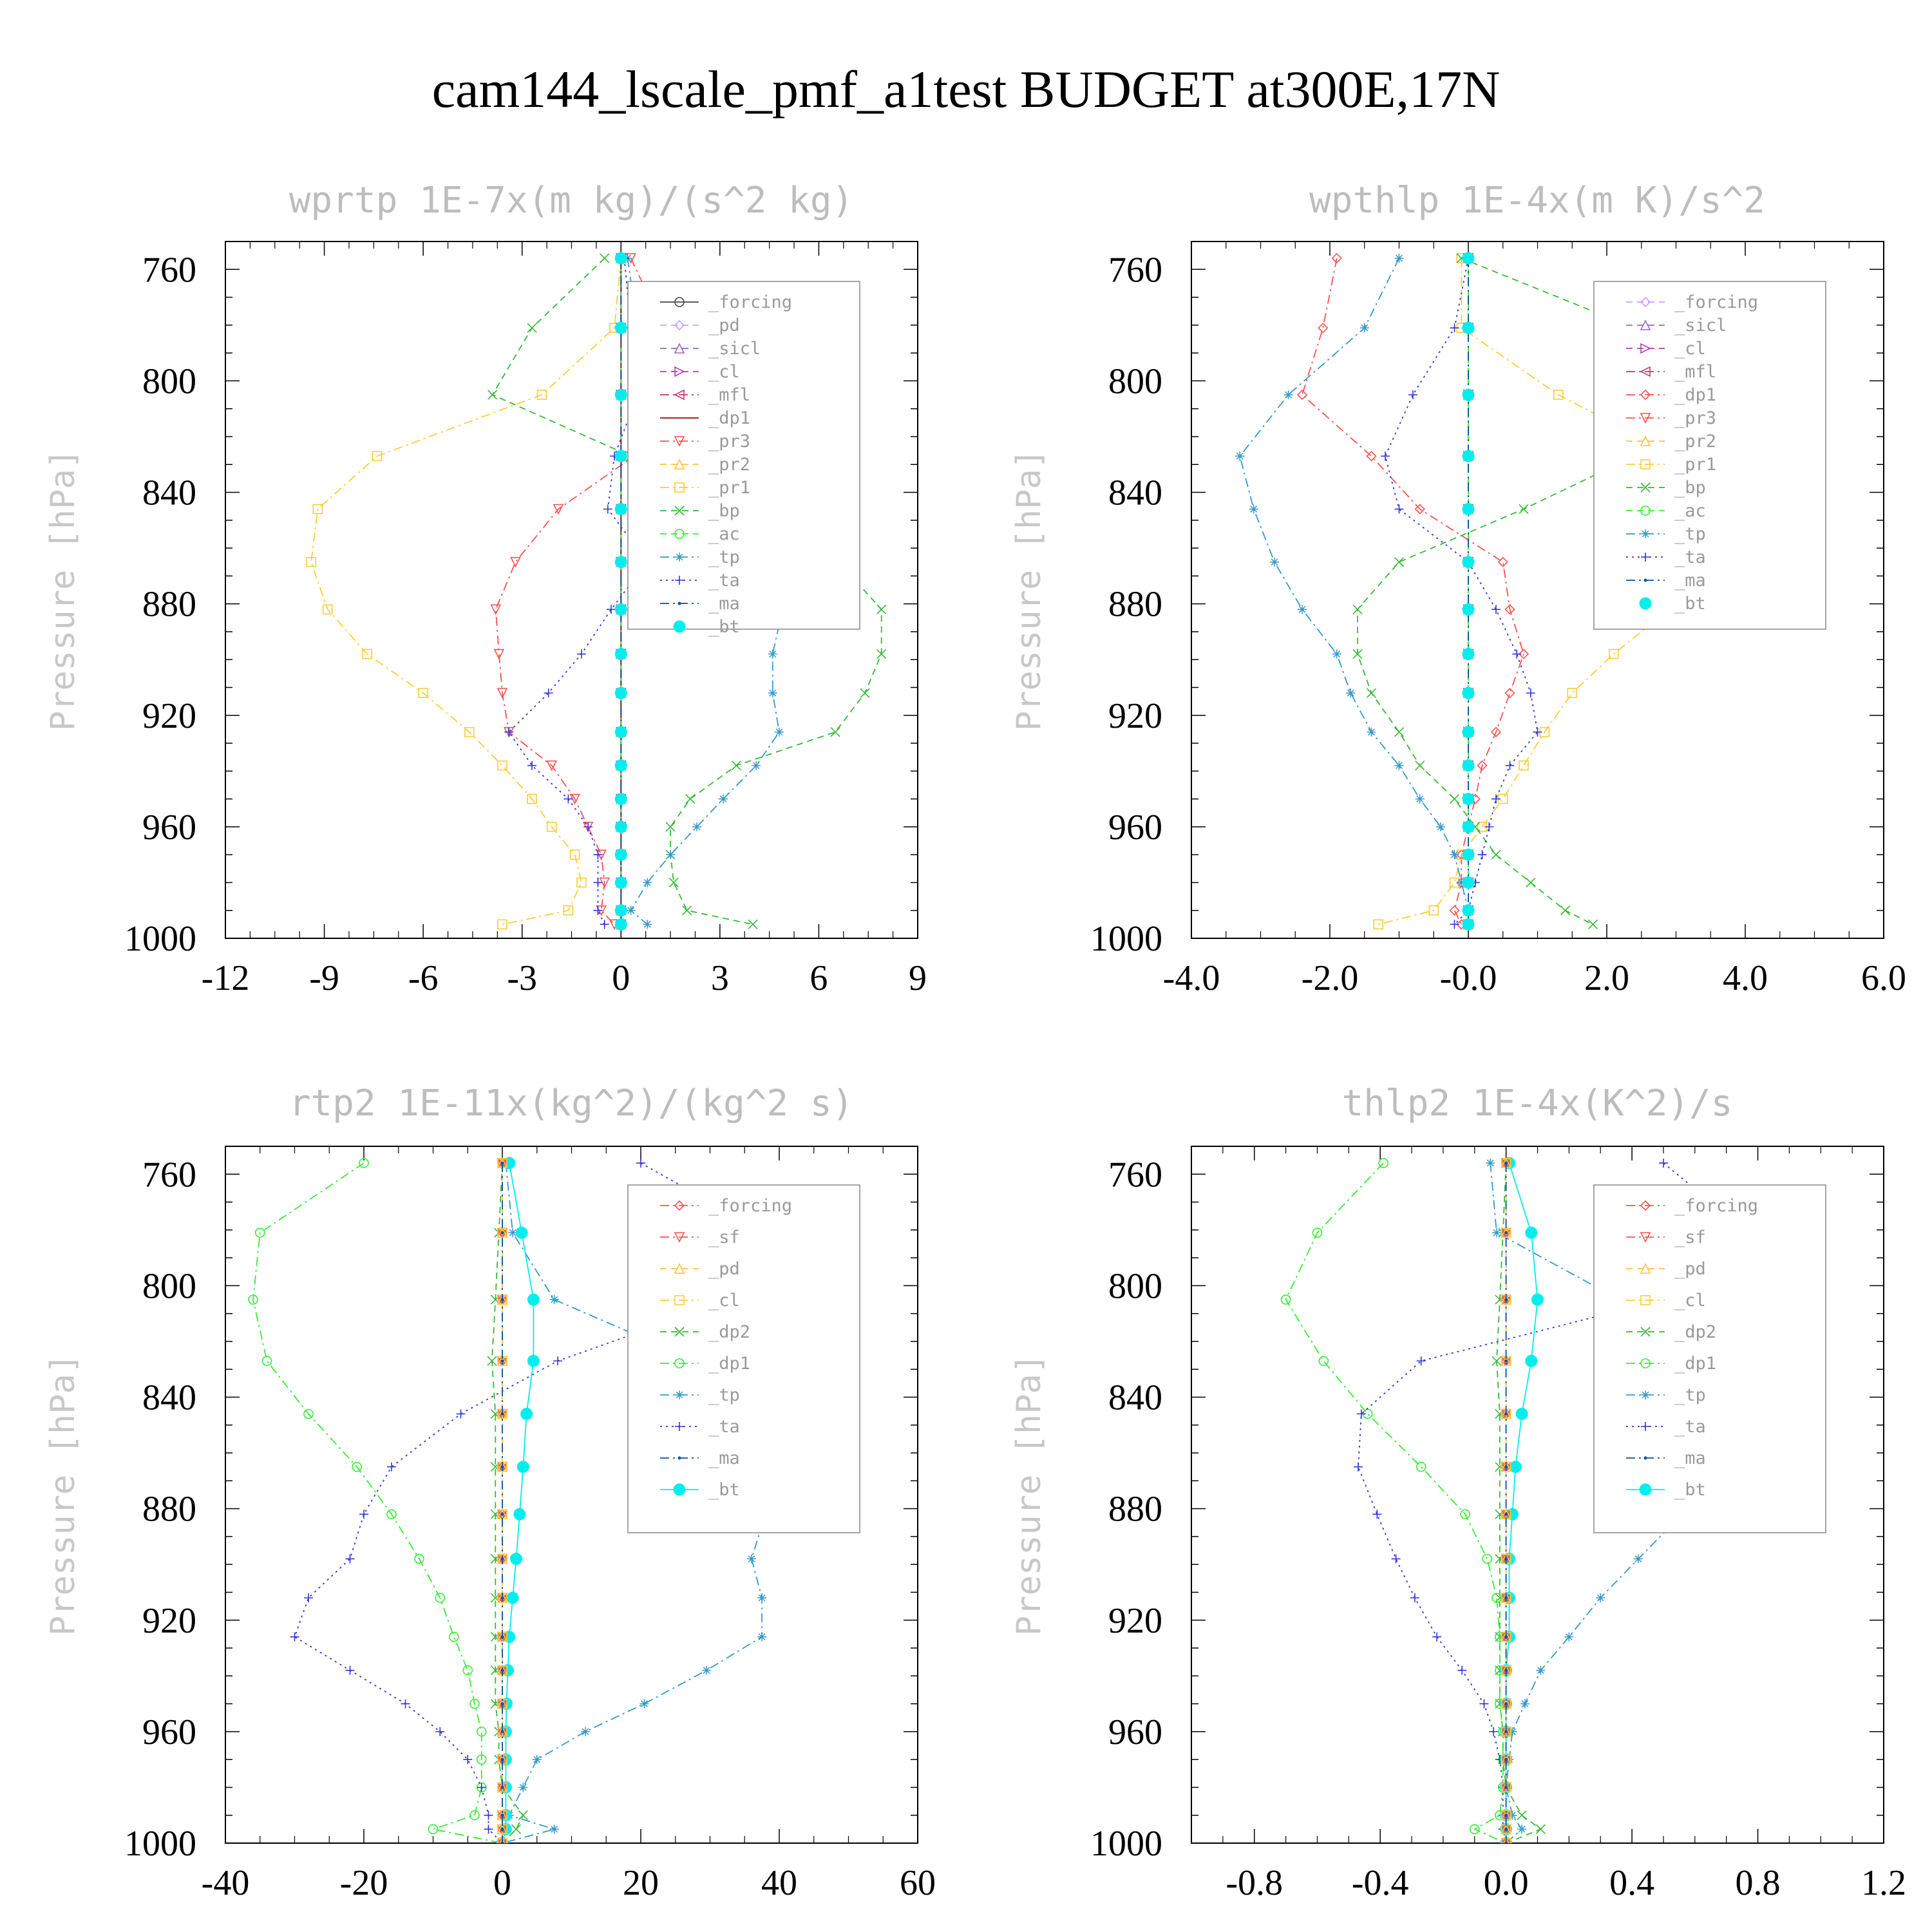 The width and height of the screenshot is (1932, 1932). I want to click on series-line-dp1, so click(1413, 591).